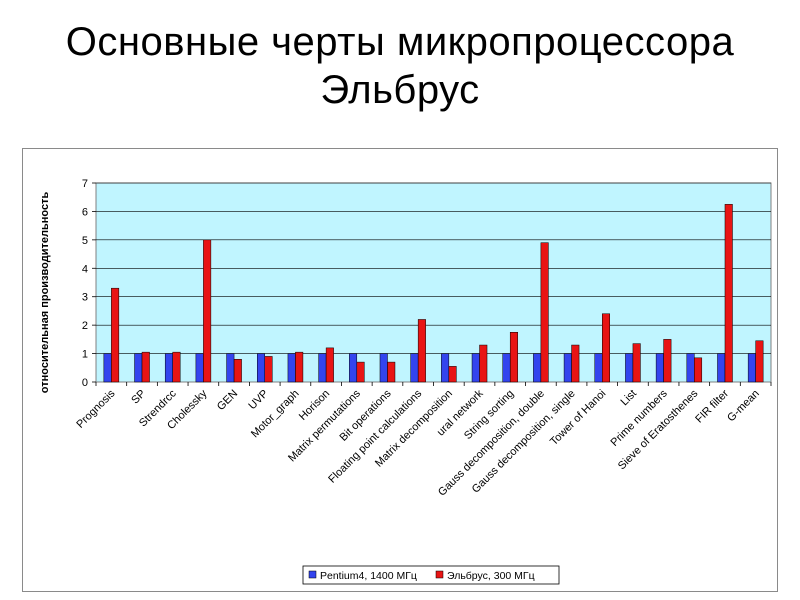 This screenshot has width=800, height=600. What do you see at coordinates (743, 406) in the screenshot?
I see `x-tick-label: G-mean` at bounding box center [743, 406].